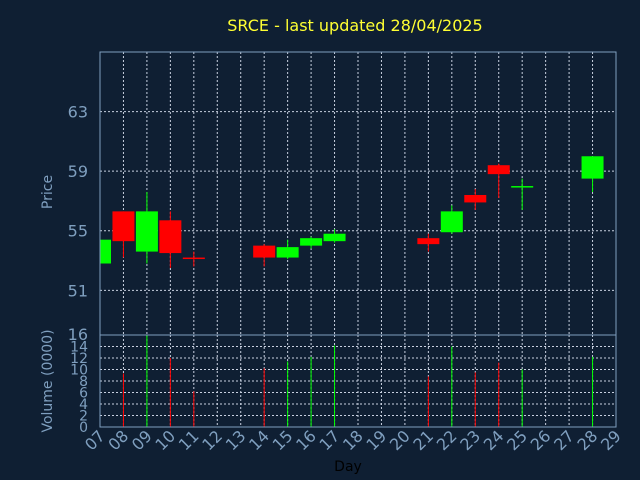 The width and height of the screenshot is (640, 480). I want to click on price-tick-label: 55, so click(78, 231).